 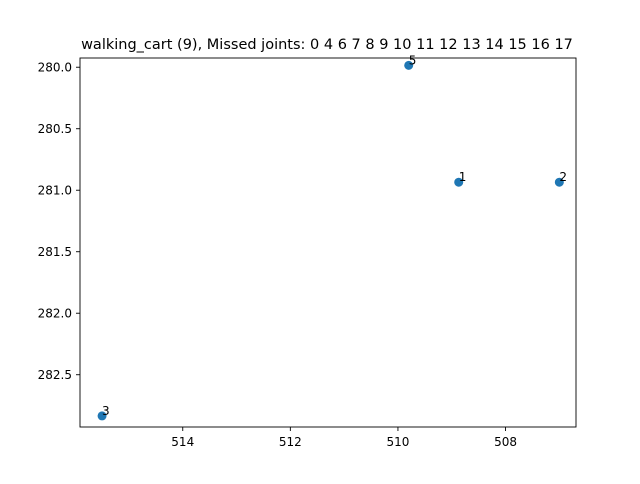 I want to click on y-tick-label: 282.5, so click(x=55, y=375).